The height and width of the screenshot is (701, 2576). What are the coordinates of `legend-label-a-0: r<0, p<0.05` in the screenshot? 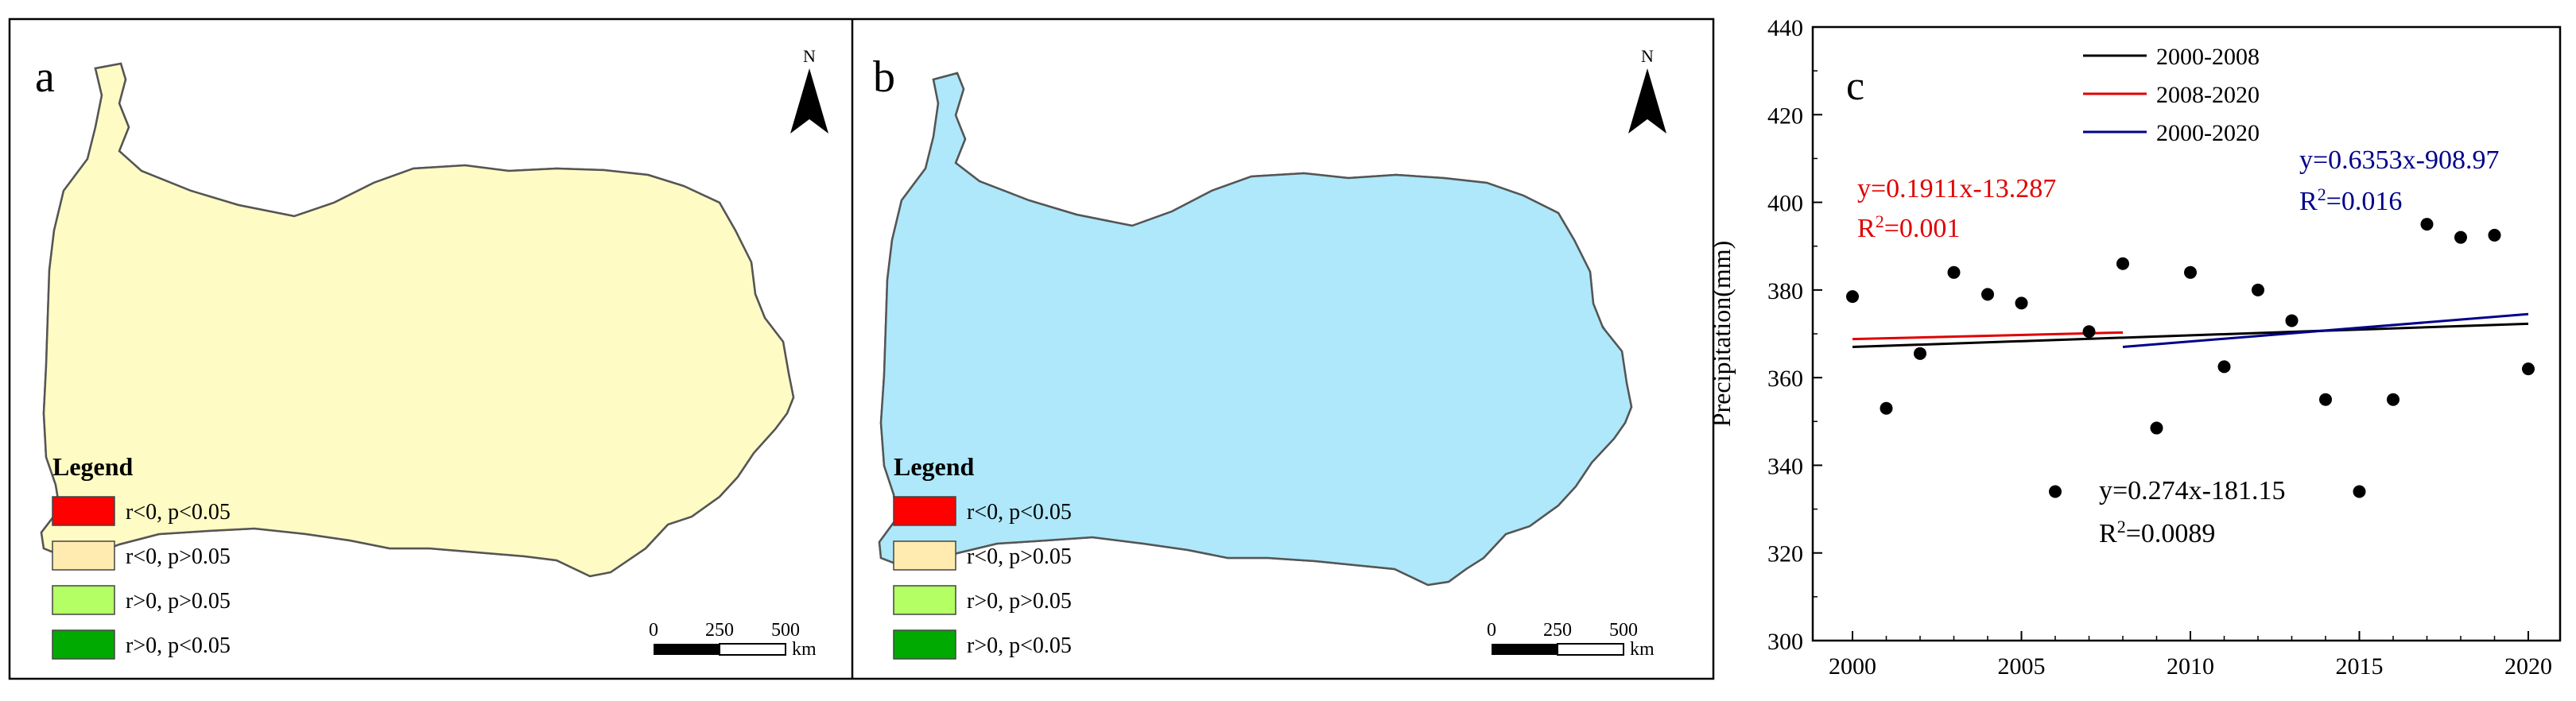 It's located at (178, 512).